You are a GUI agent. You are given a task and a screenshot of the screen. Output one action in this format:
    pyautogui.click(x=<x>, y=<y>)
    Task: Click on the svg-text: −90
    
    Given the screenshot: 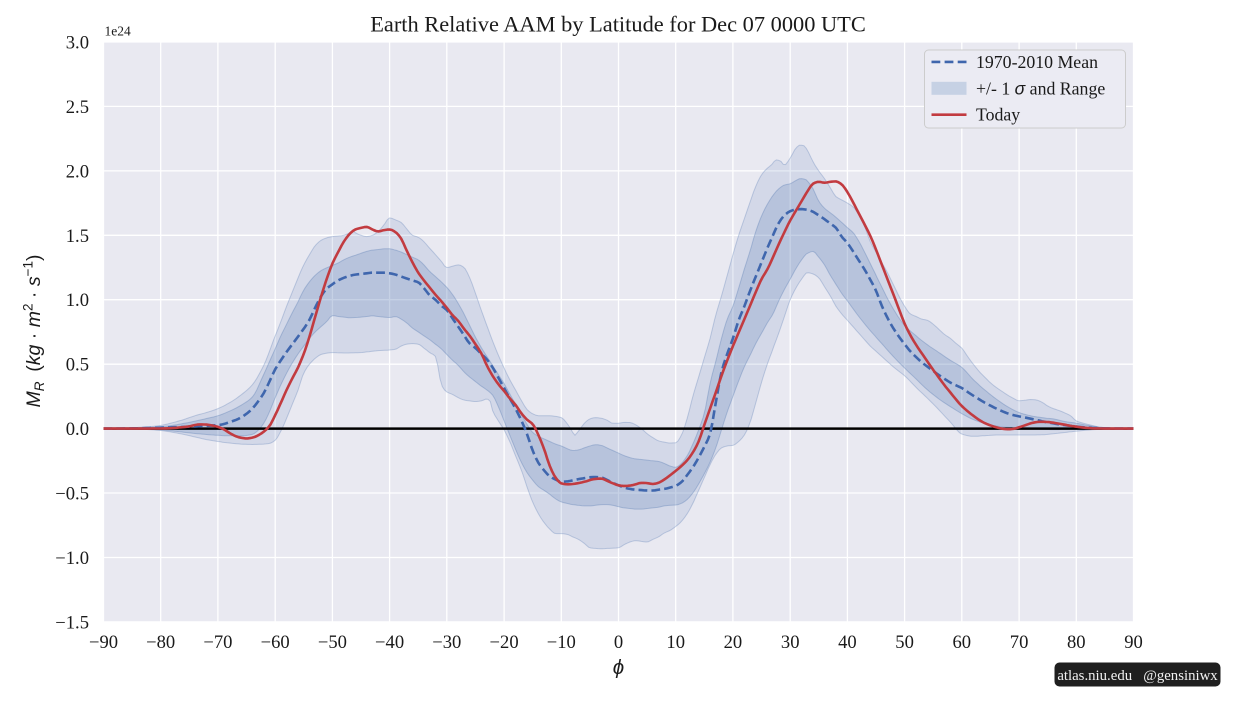 What is the action you would take?
    pyautogui.click(x=103, y=642)
    